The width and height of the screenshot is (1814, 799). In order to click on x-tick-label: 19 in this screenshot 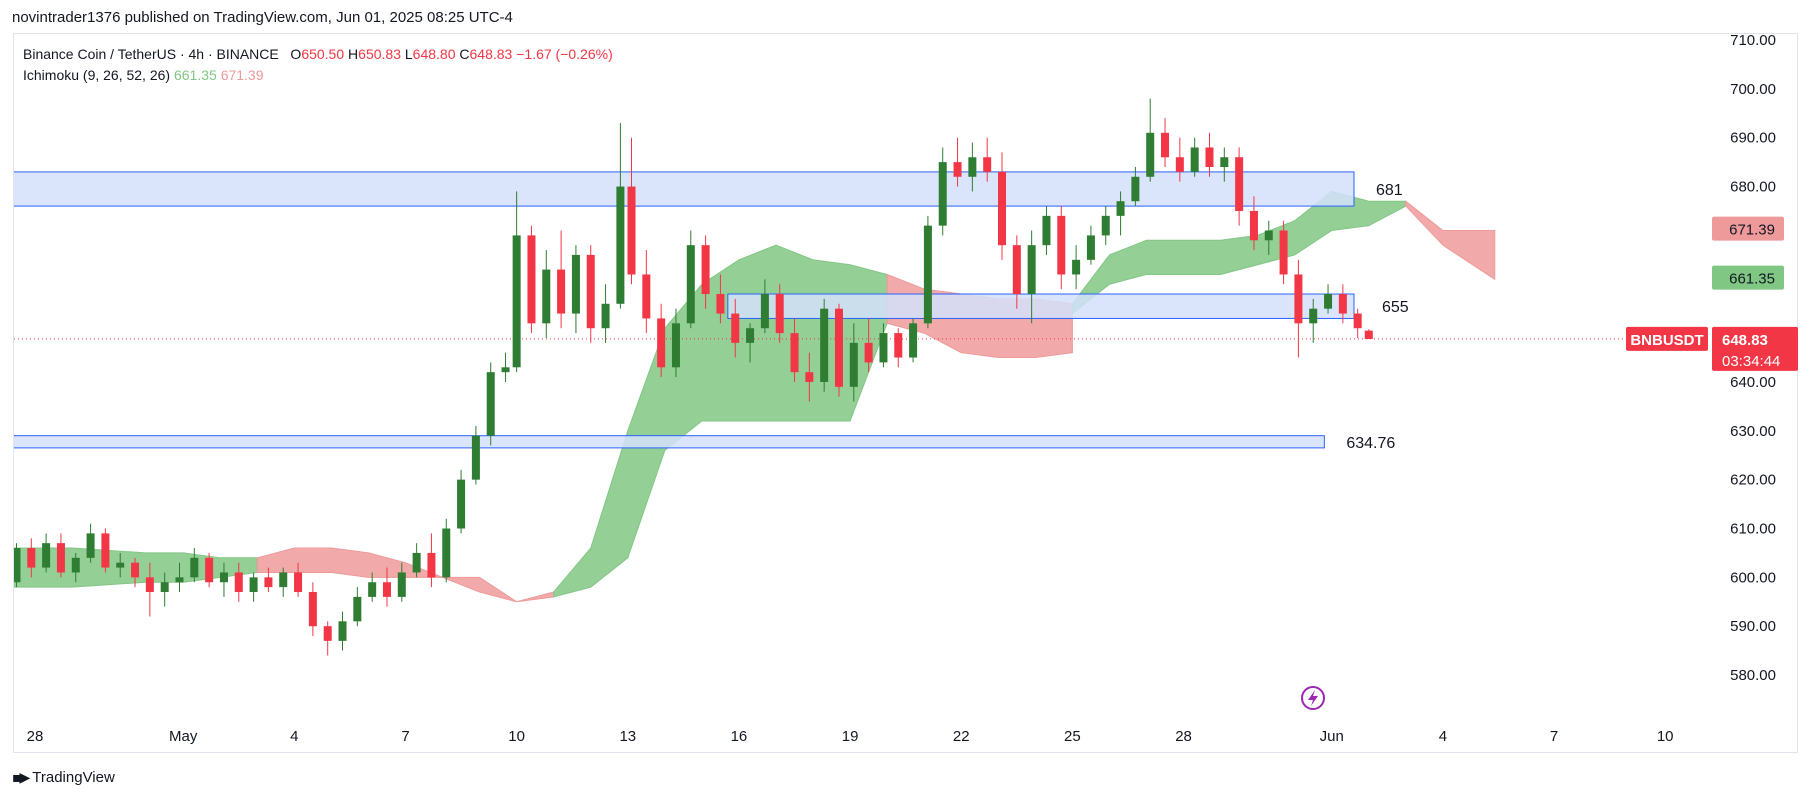, I will do `click(850, 736)`.